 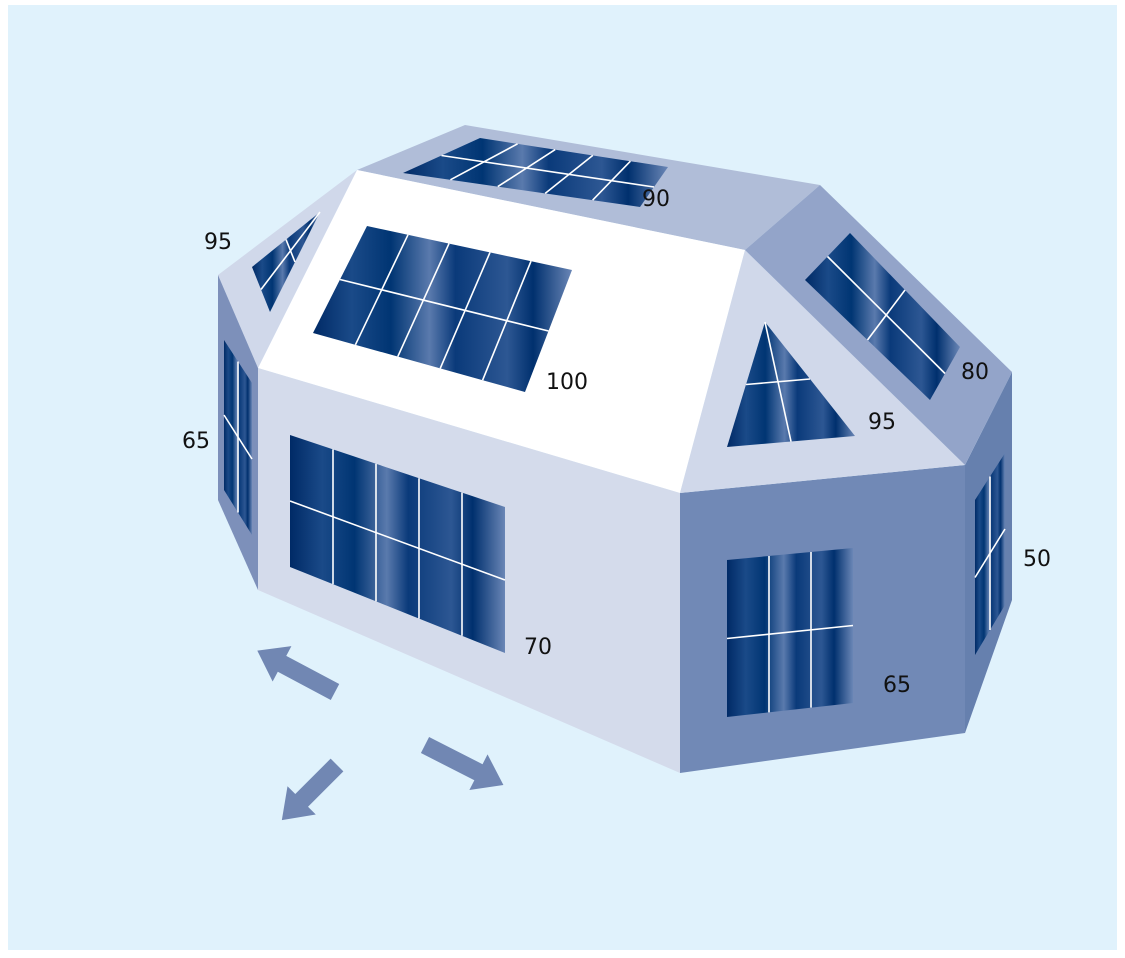 What do you see at coordinates (656, 199) in the screenshot?
I see `face-label: 90` at bounding box center [656, 199].